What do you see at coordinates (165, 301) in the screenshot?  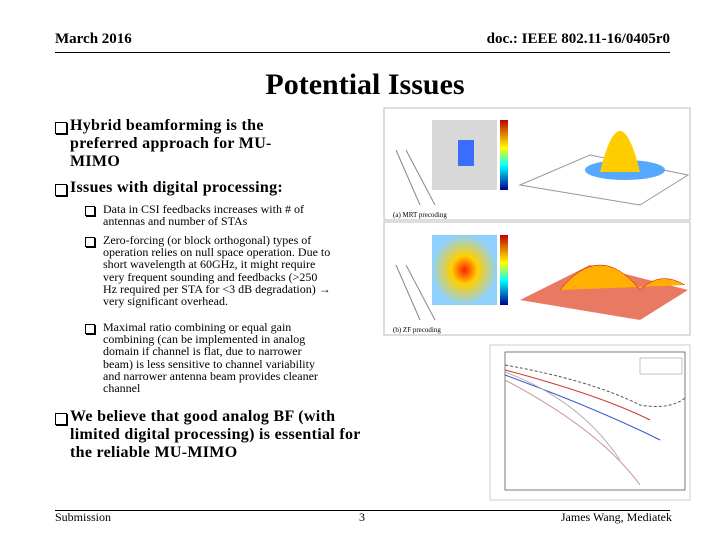 I see `sub-bullet-text: very significant overhead.` at bounding box center [165, 301].